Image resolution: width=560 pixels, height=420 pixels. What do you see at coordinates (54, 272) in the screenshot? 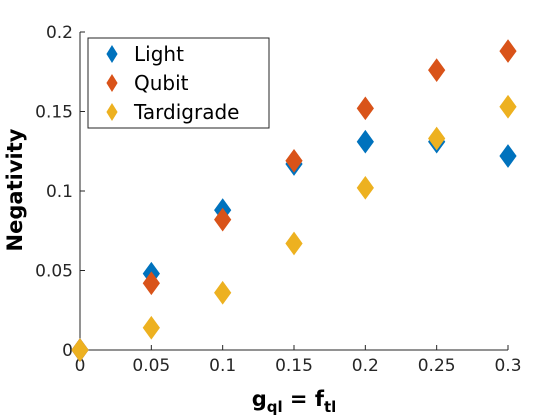
I see `y-tick-label: 0.05` at bounding box center [54, 272].